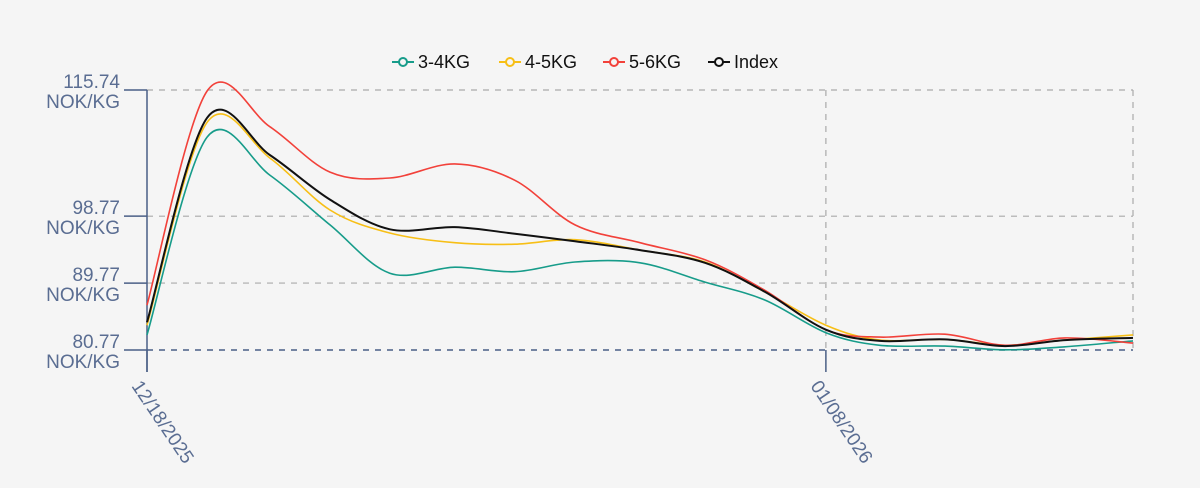 The height and width of the screenshot is (488, 1200). Describe the element at coordinates (841, 422) in the screenshot. I see `x-tick-label: 01/08/2026` at that location.